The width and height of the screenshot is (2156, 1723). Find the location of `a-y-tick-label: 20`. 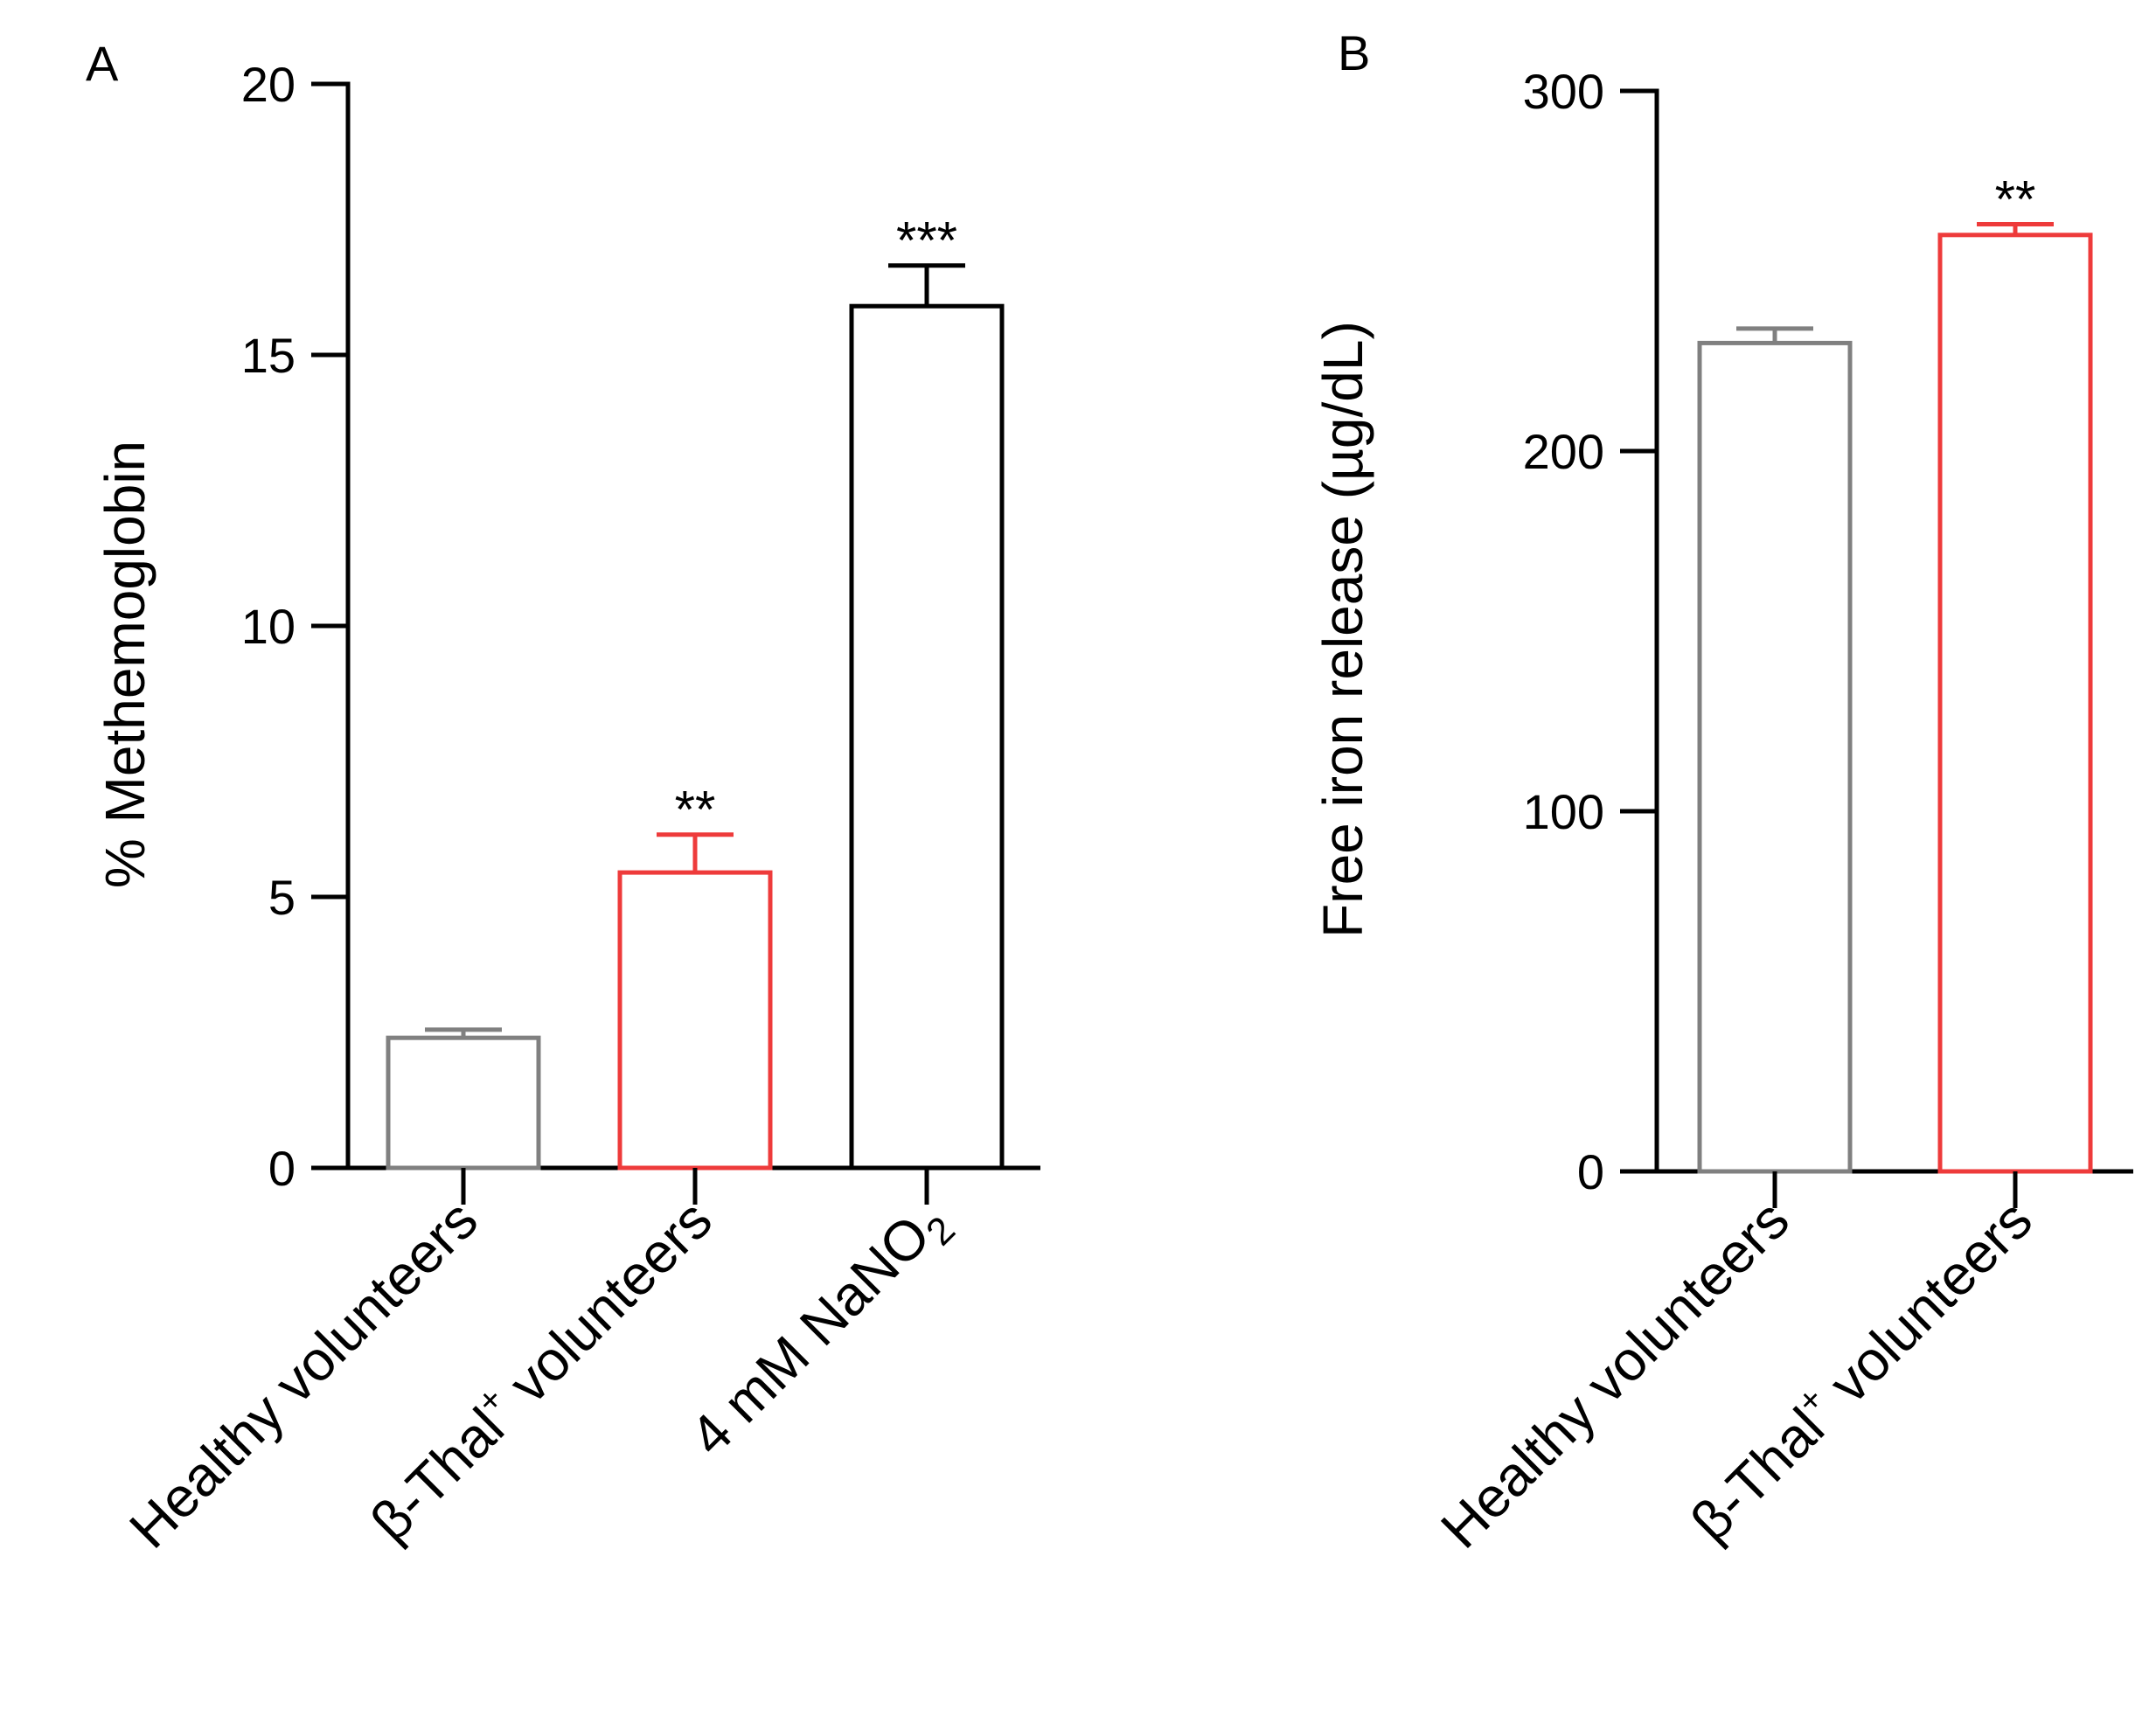

a-y-tick-label: 20 is located at coordinates (268, 84).